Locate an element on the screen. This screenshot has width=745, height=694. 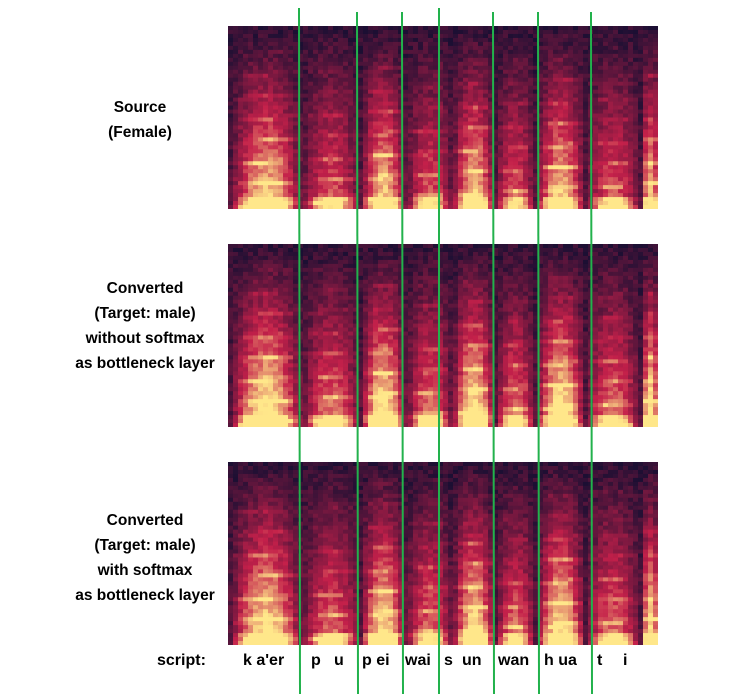
syllable-i: i is located at coordinates (625, 660).